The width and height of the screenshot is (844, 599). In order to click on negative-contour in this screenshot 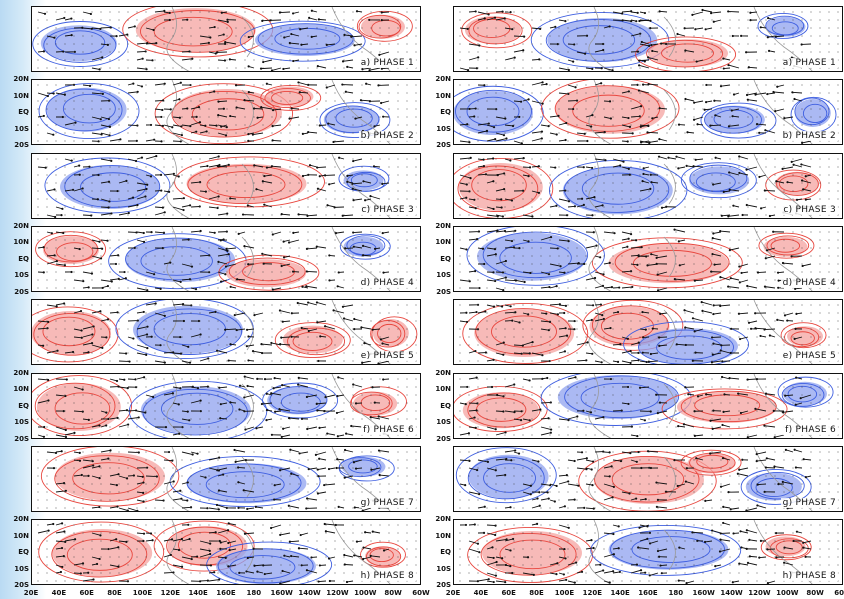, I will do `click(718, 179)`.